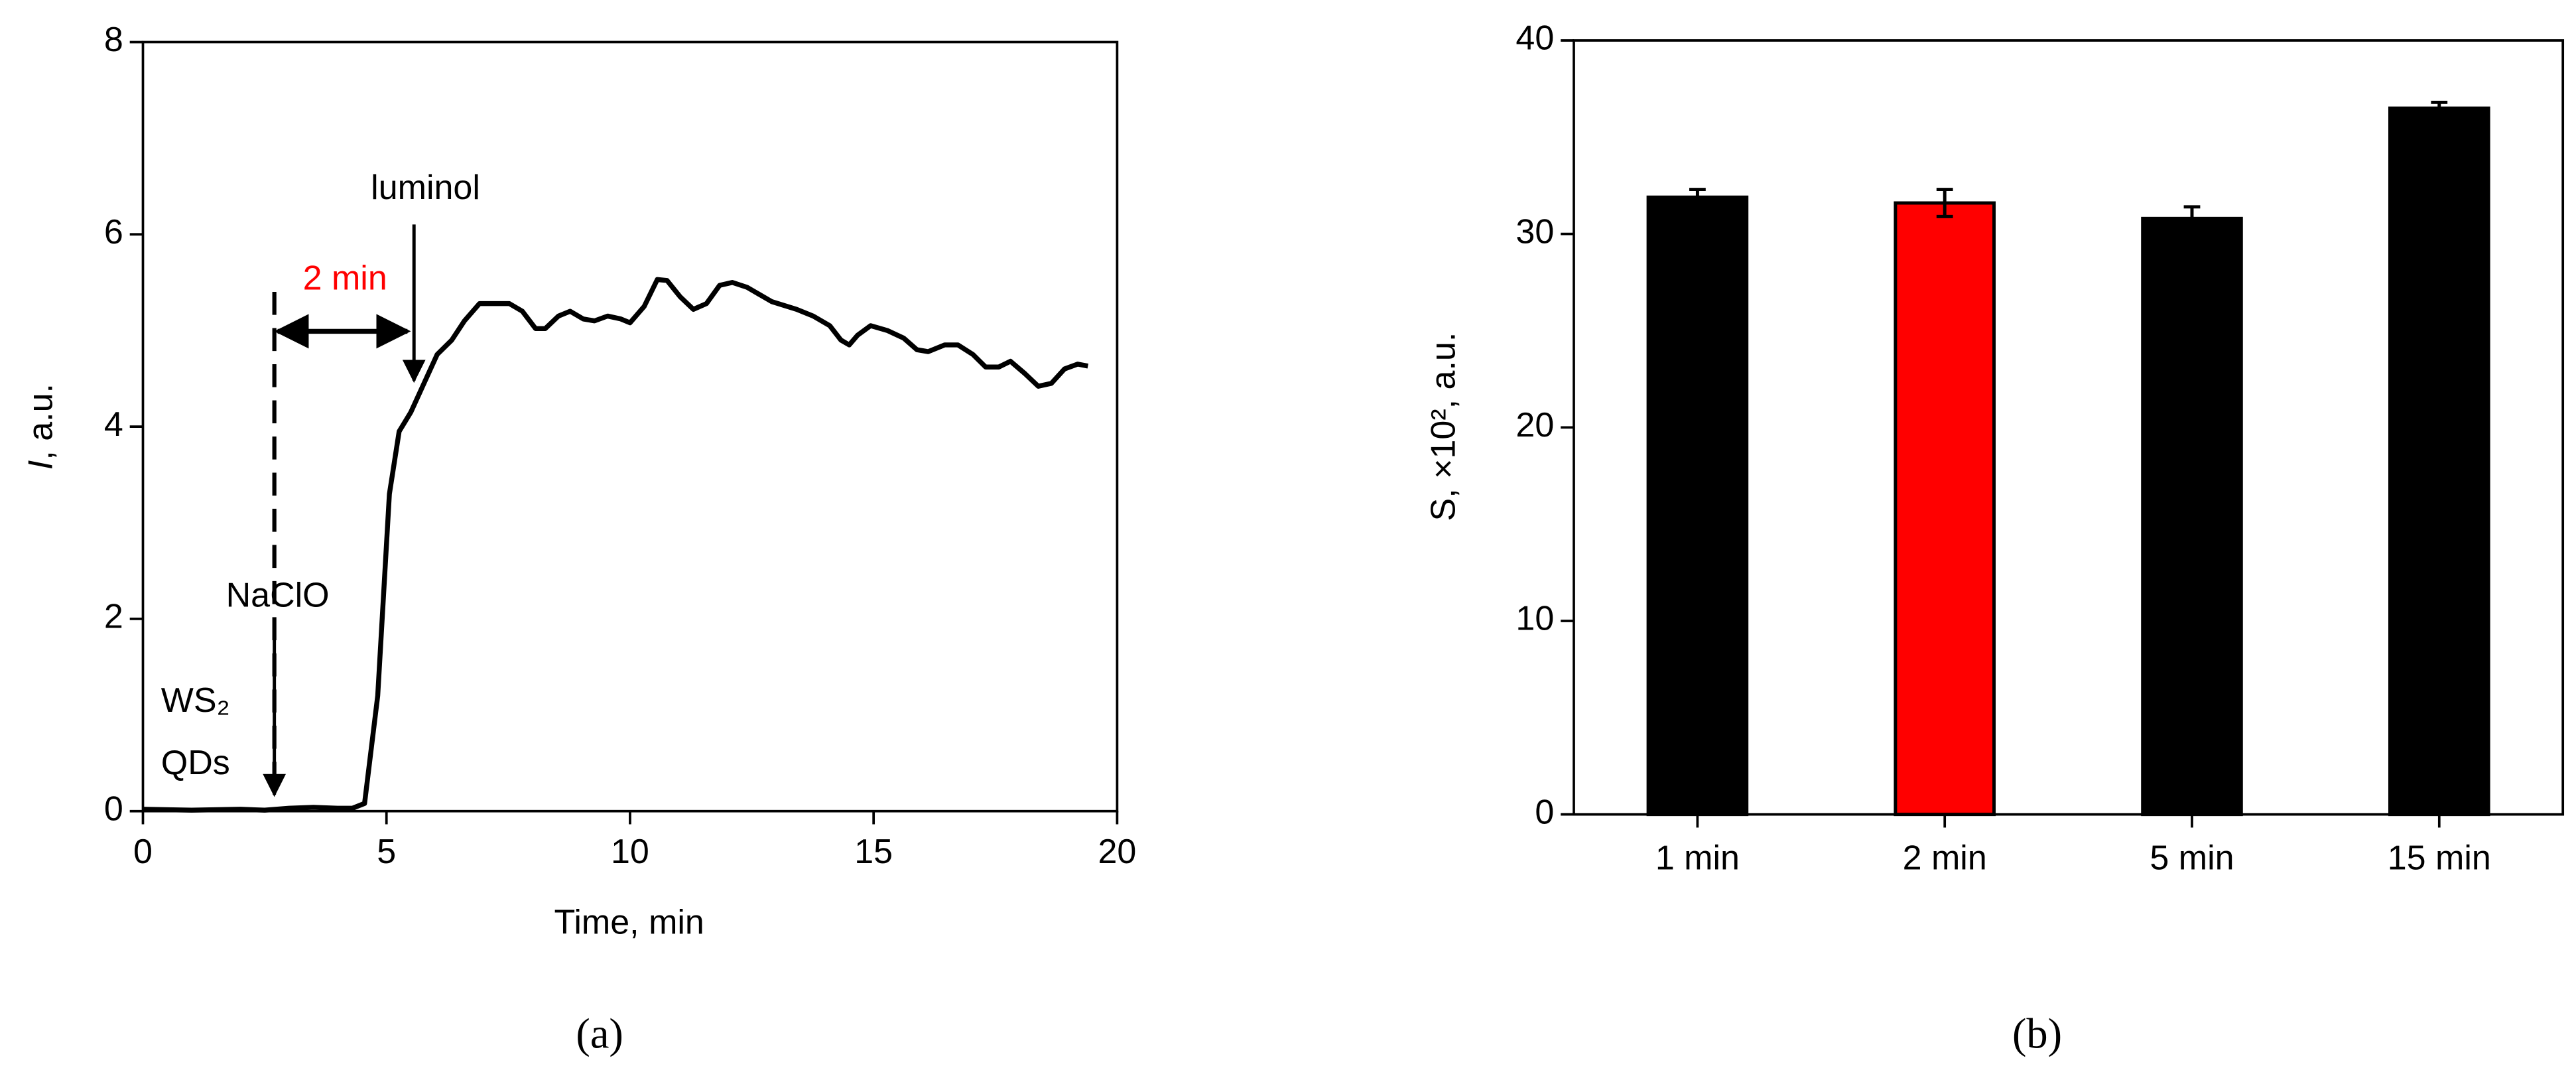 The height and width of the screenshot is (1080, 2576). I want to click on y-tick-label: 40, so click(1535, 38).